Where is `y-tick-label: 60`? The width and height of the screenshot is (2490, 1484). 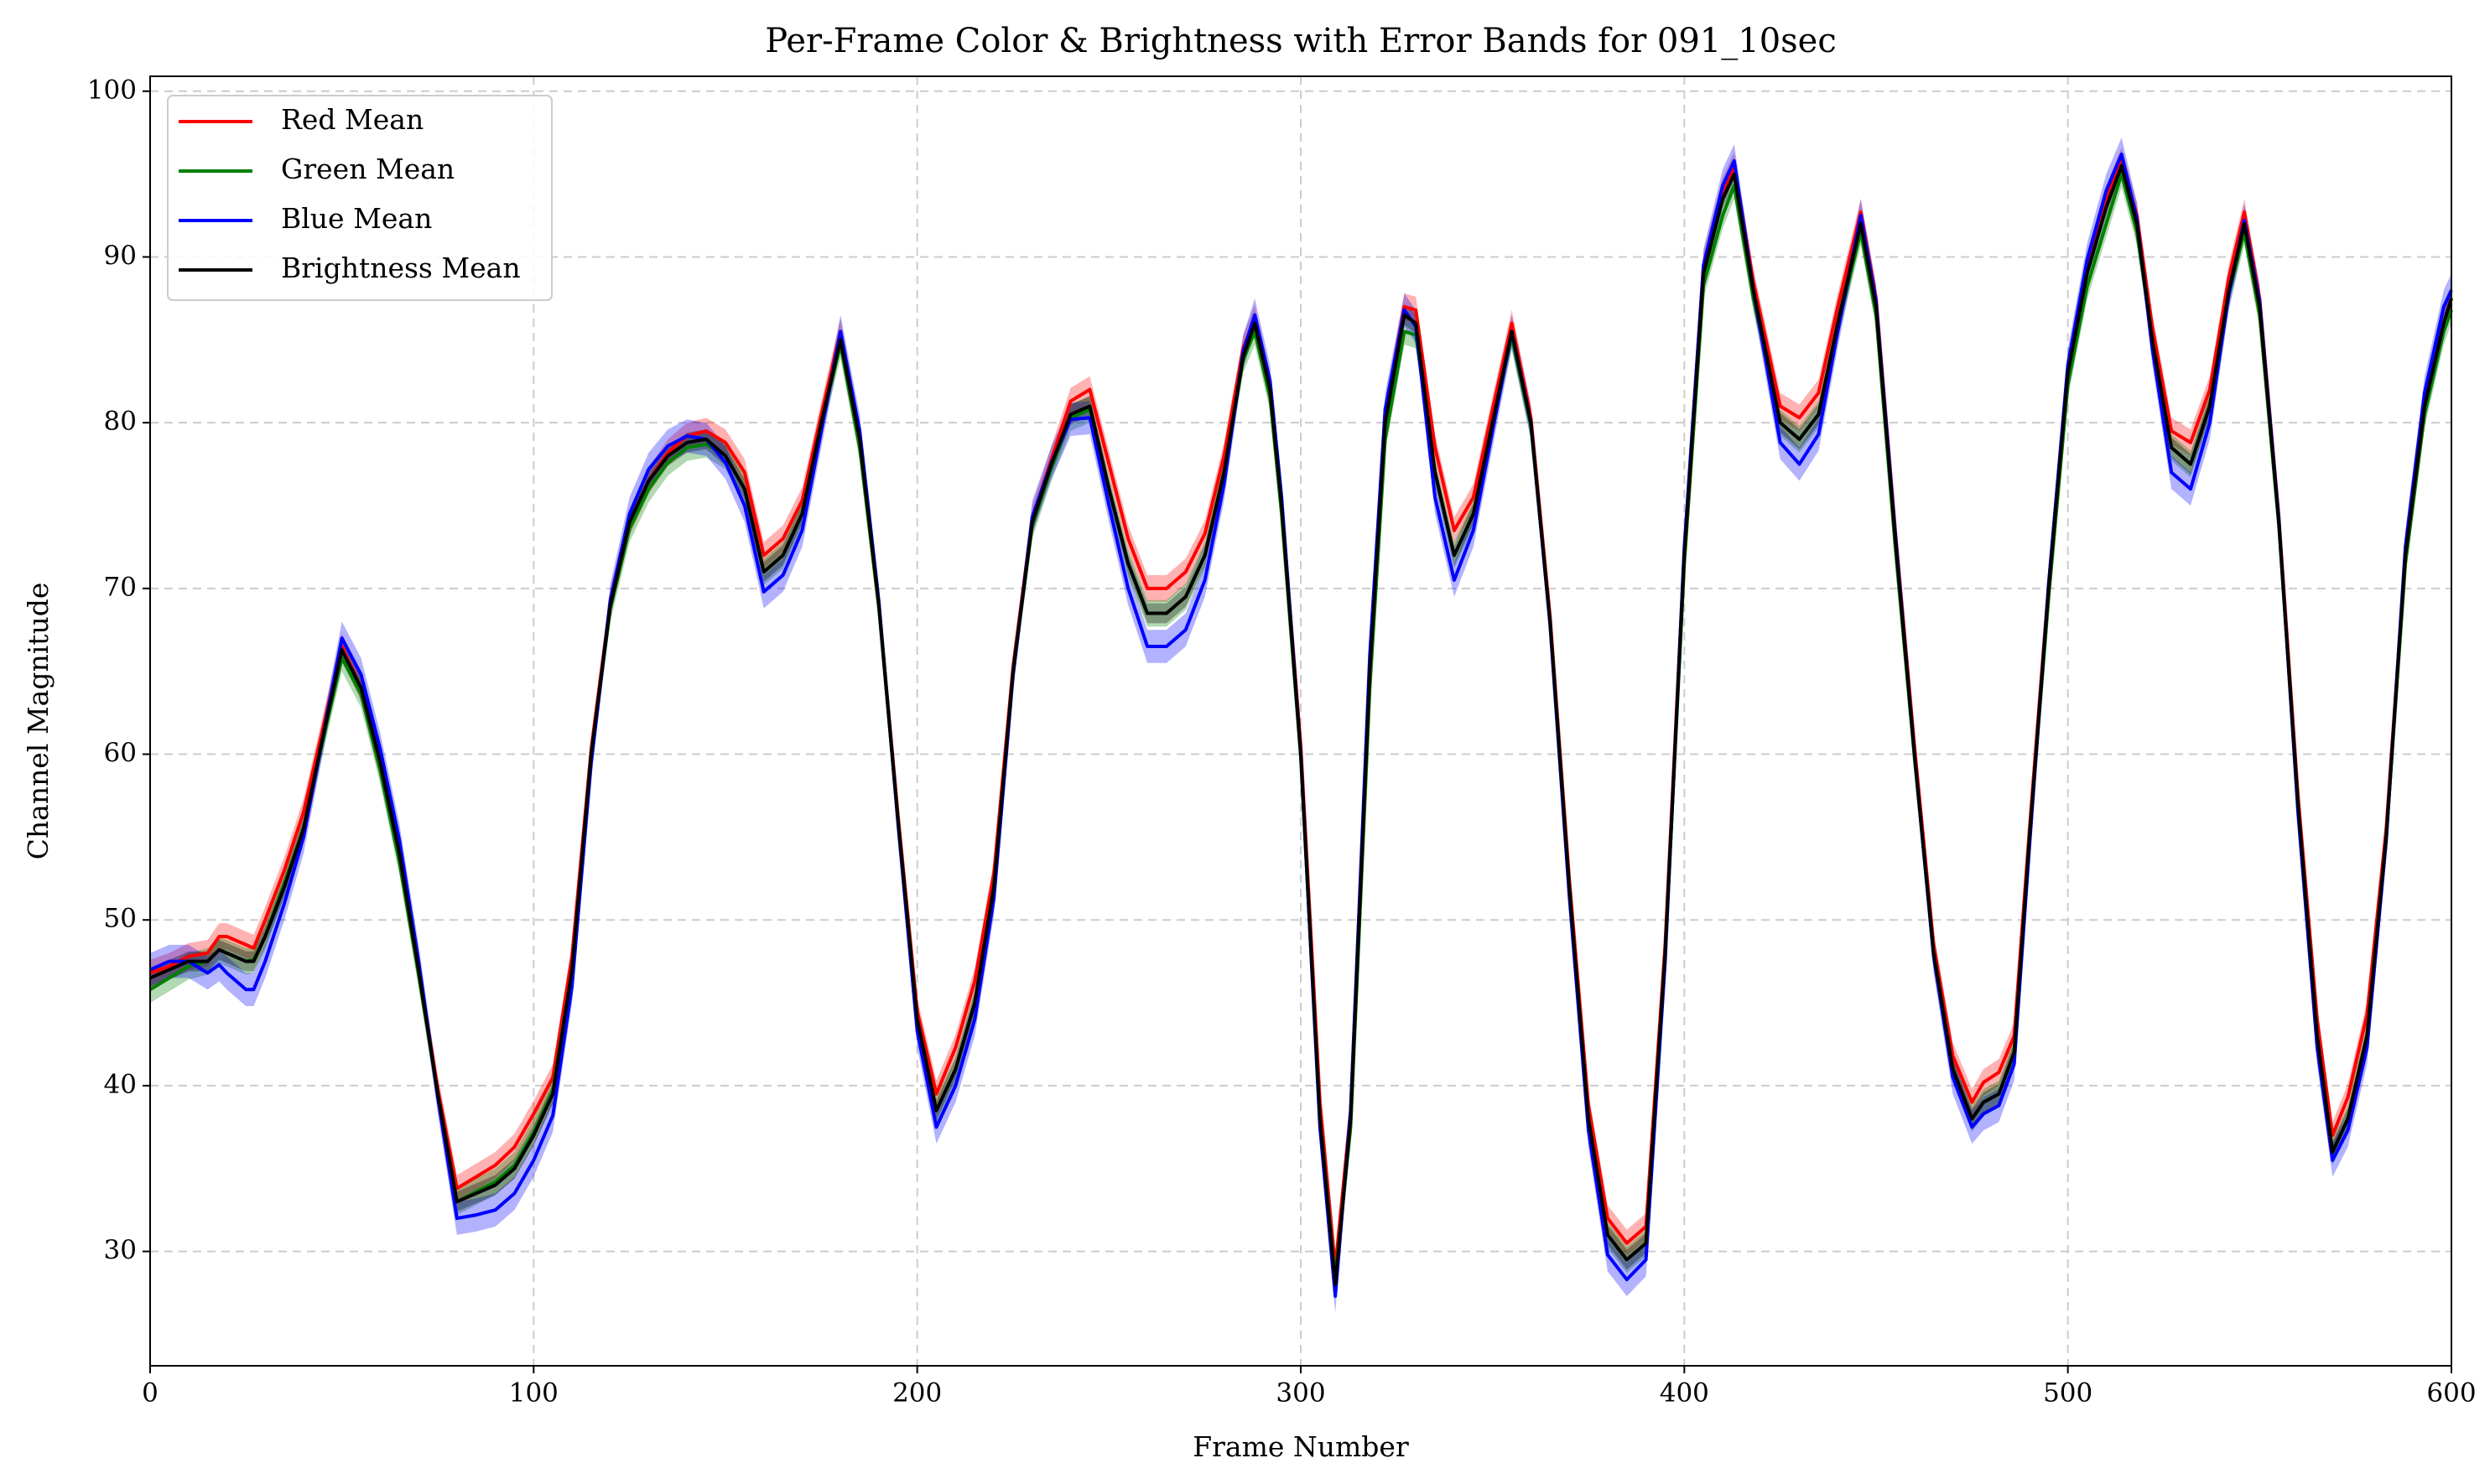
y-tick-label: 60 is located at coordinates (120, 753).